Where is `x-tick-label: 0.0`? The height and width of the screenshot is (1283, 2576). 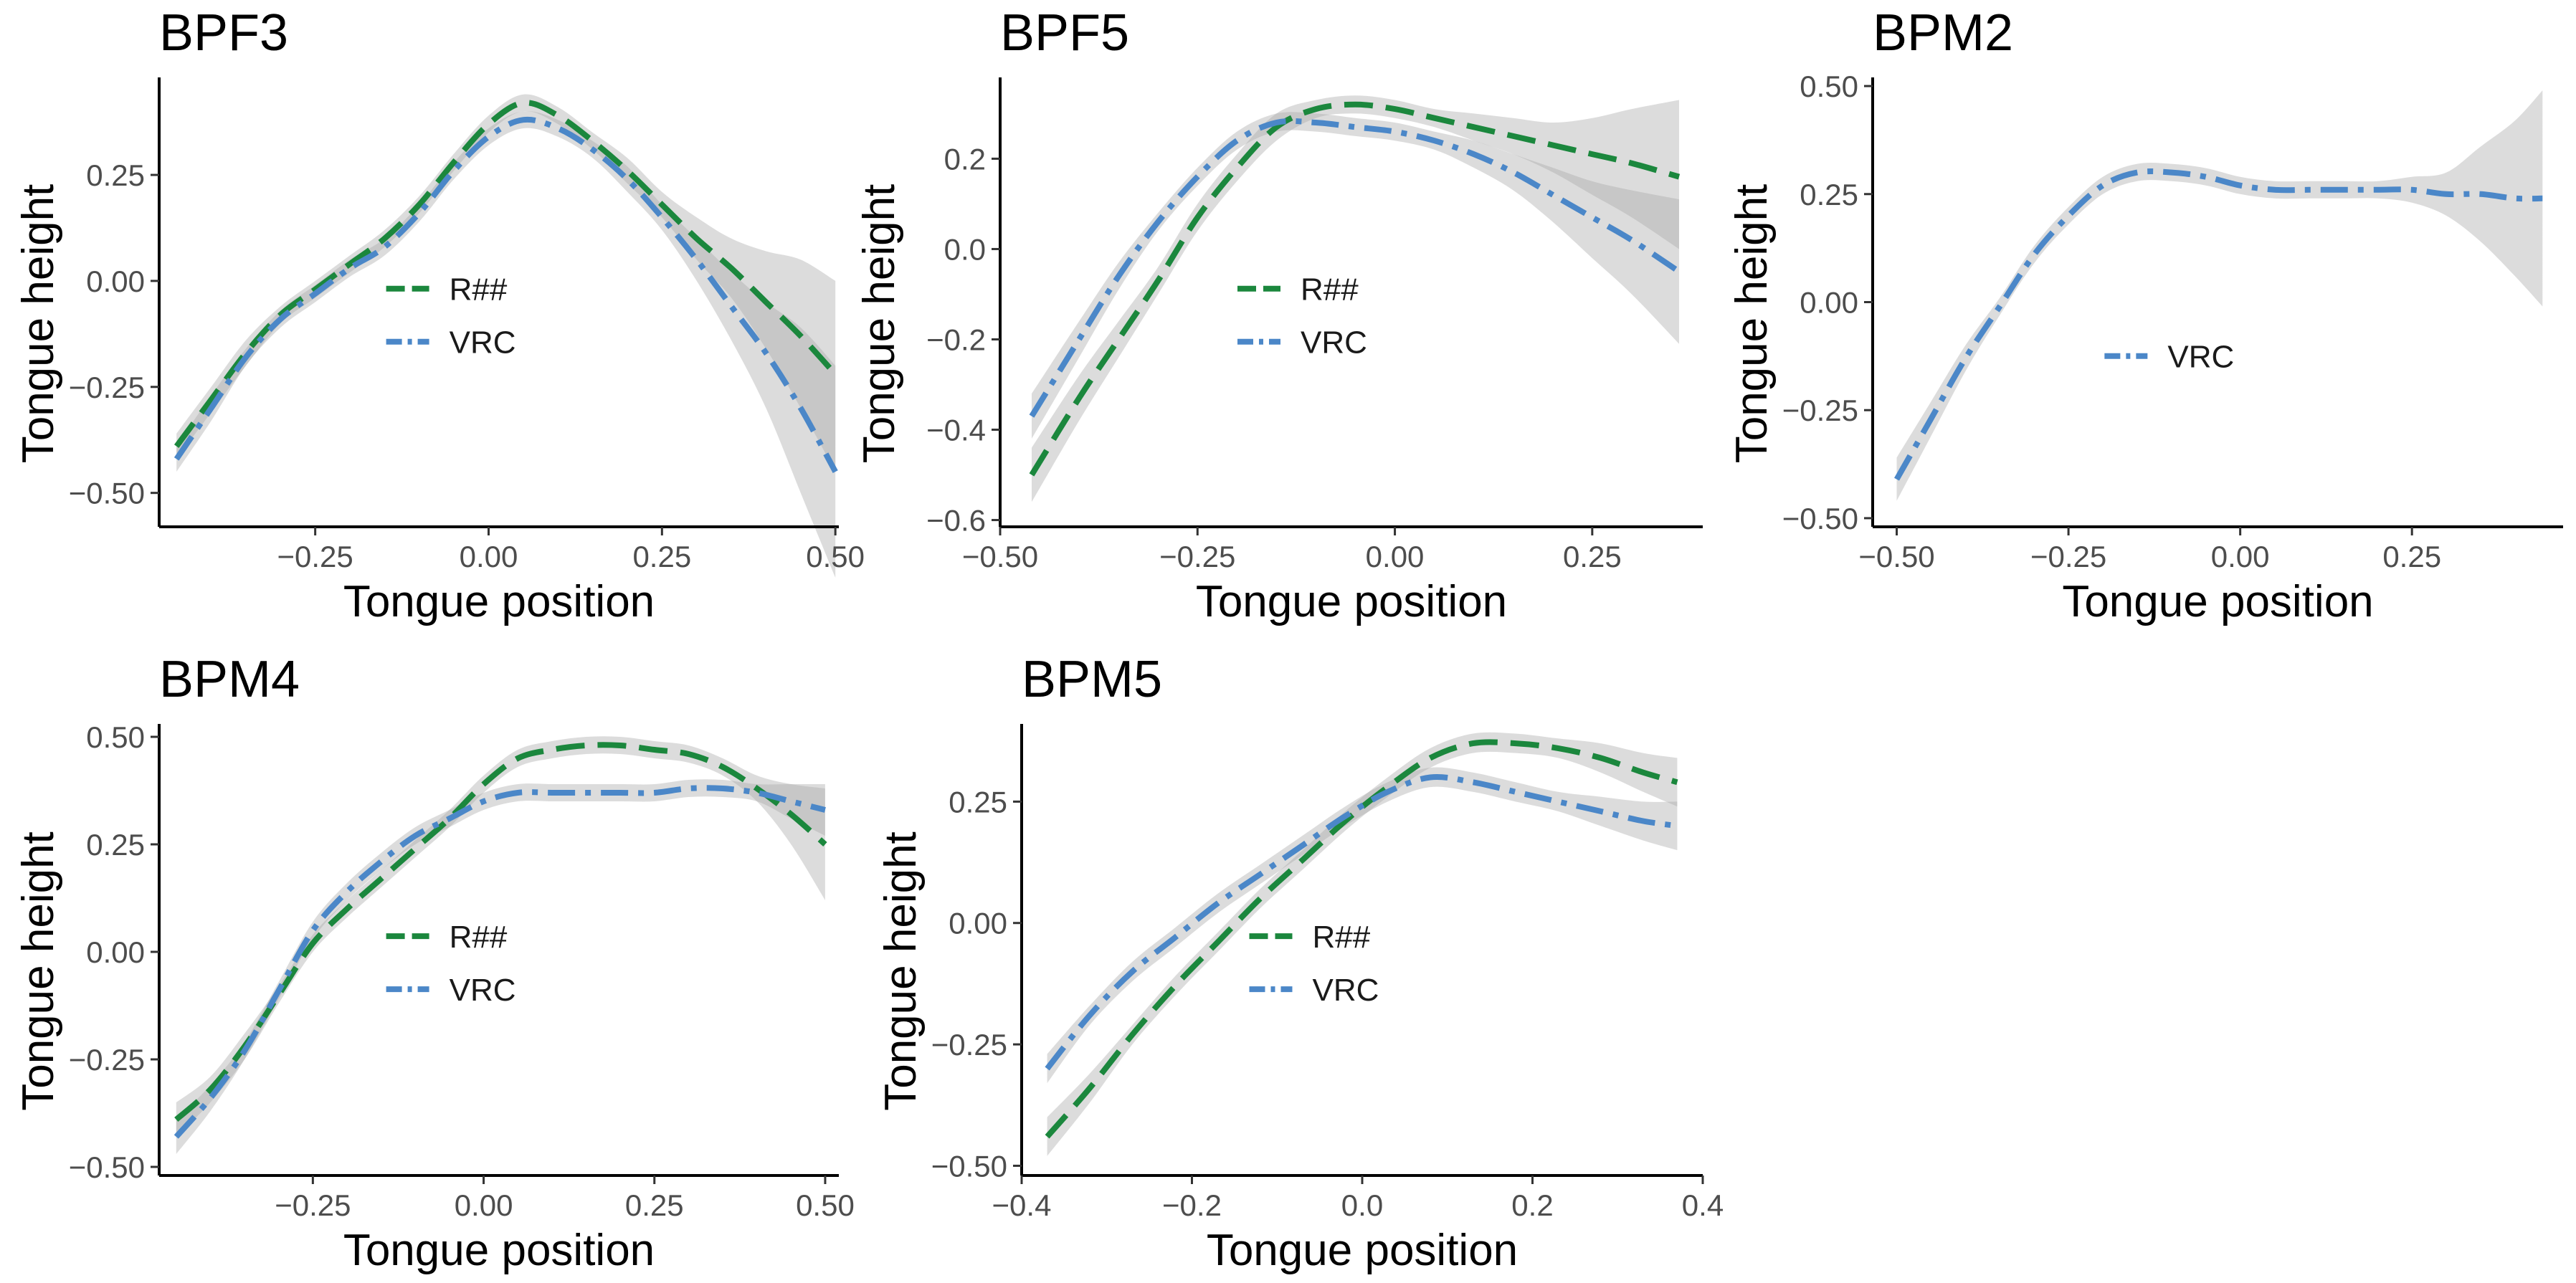
x-tick-label: 0.0 is located at coordinates (1362, 1205).